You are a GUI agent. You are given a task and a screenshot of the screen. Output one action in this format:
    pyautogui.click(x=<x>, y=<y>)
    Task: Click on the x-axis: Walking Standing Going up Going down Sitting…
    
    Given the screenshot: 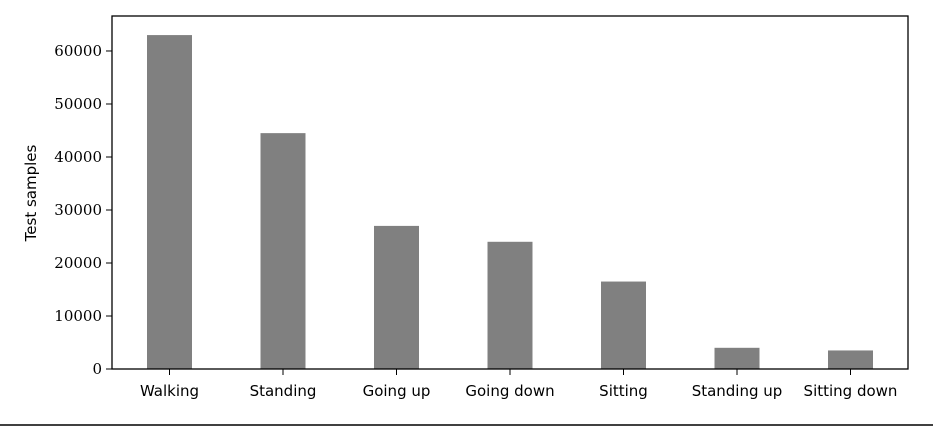 What is the action you would take?
    pyautogui.click(x=519, y=384)
    